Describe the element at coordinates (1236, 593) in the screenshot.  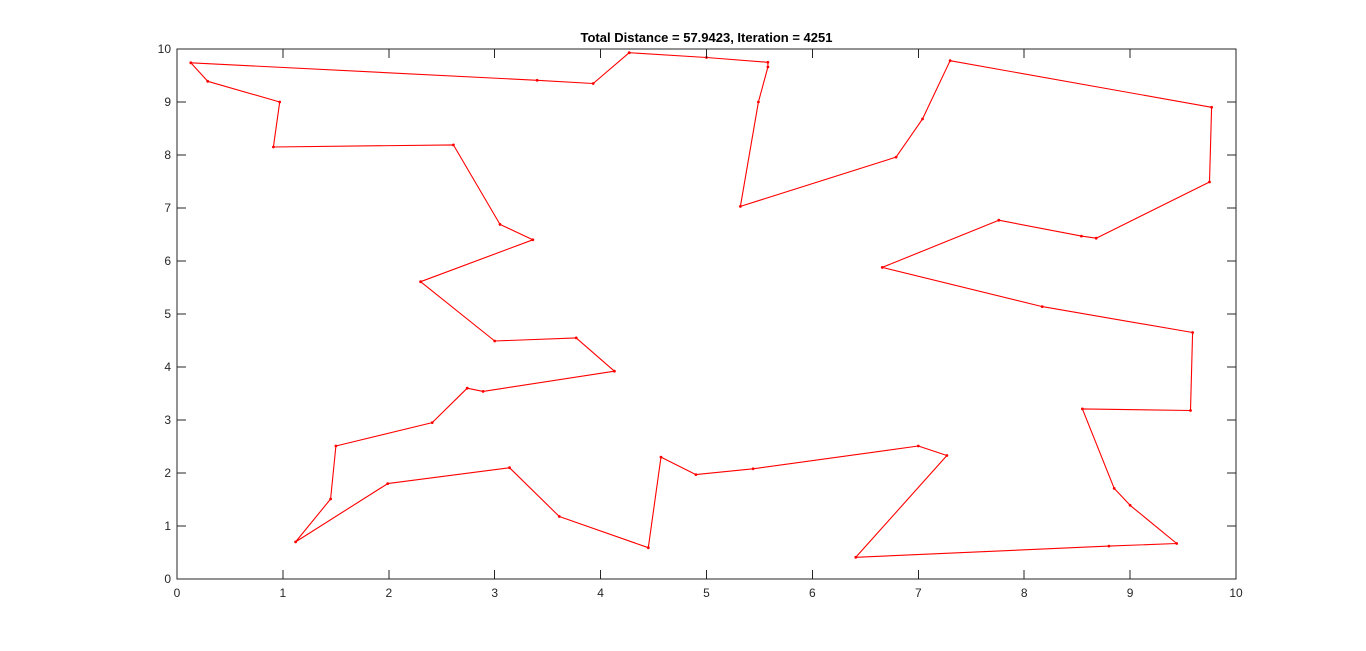
I see `x-tick-label: 10` at that location.